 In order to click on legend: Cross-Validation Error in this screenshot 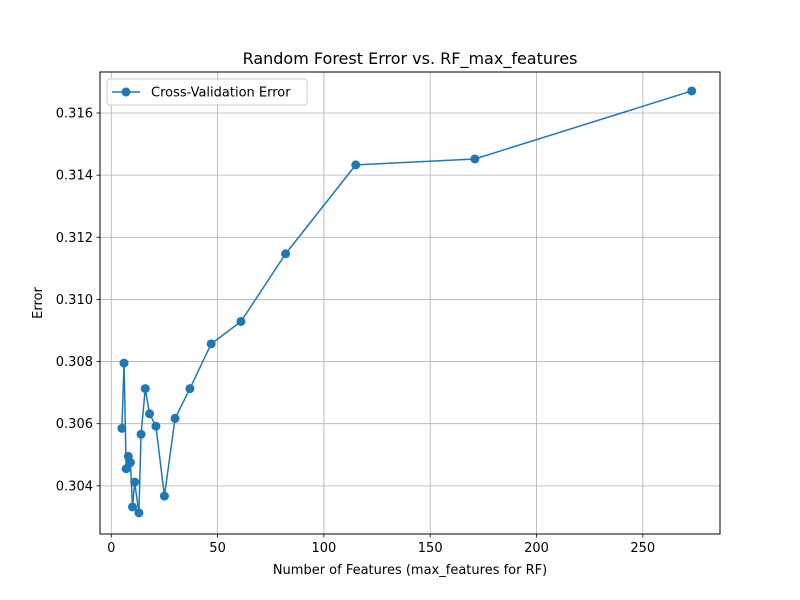, I will do `click(207, 92)`.